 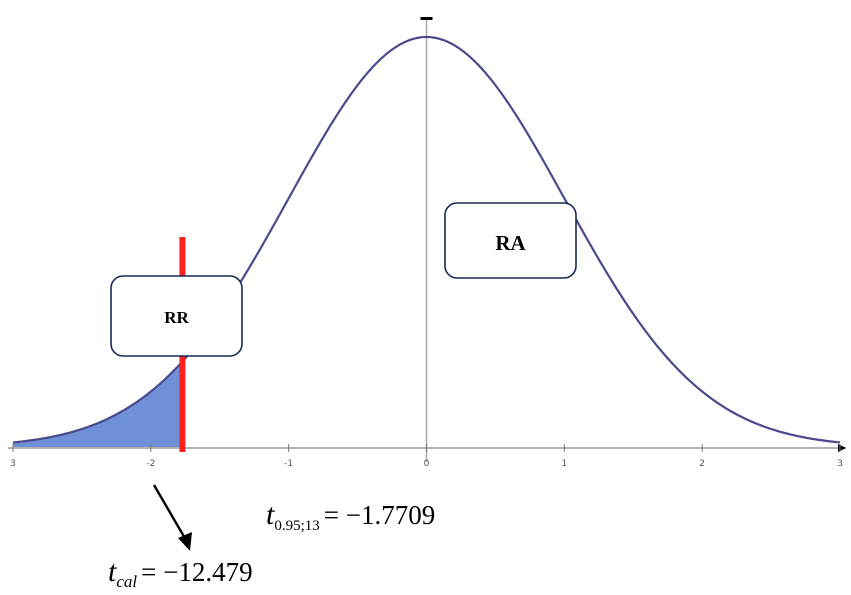 I want to click on x-tick-label: -1, so click(x=288, y=464).